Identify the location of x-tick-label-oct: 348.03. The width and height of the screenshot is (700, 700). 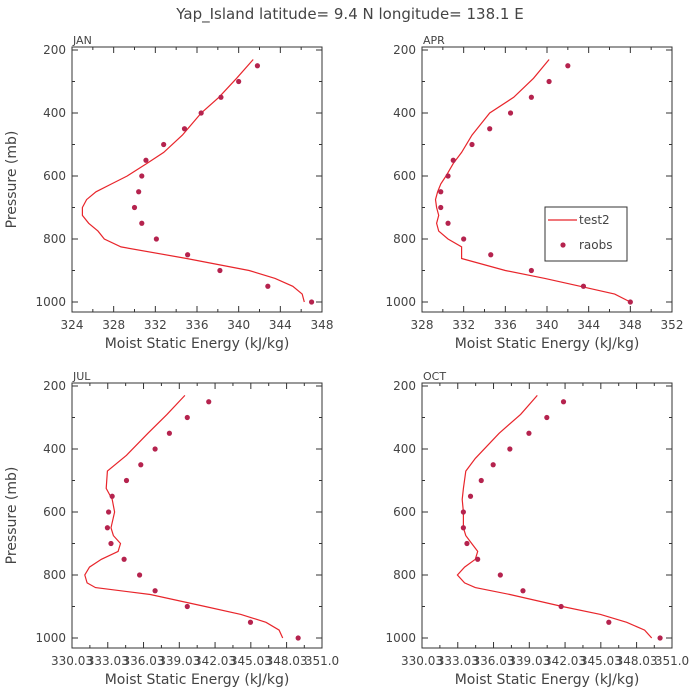
(637, 661).